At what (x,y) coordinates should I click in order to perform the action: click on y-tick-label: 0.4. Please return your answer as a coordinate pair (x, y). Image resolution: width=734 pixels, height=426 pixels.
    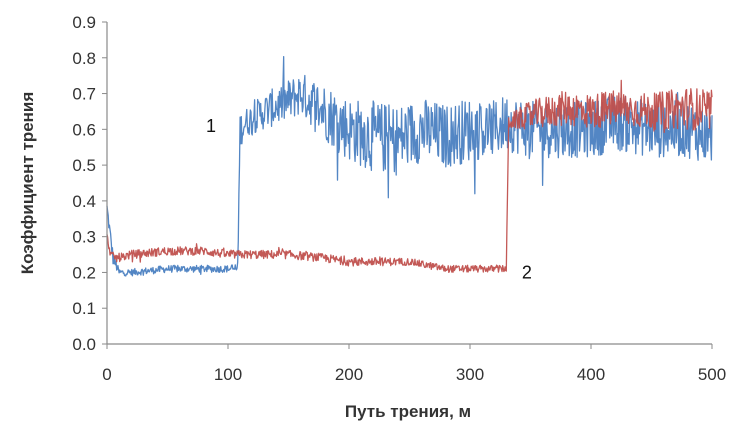
    Looking at the image, I should click on (84, 201).